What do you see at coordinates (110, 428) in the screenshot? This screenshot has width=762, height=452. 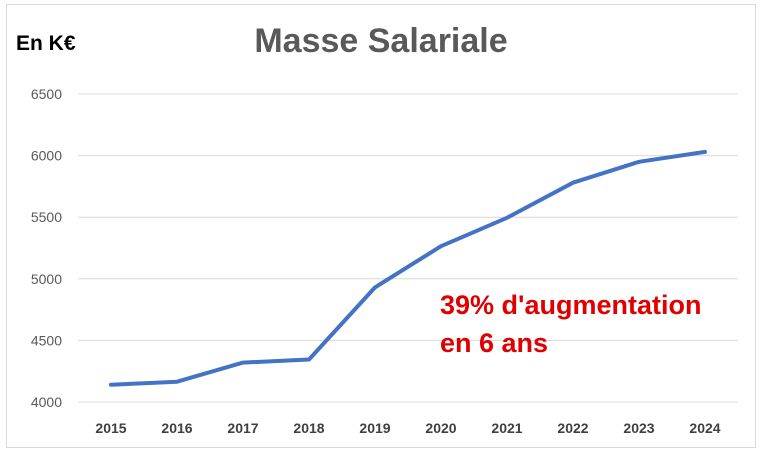 I see `x-tick-label: 2015` at bounding box center [110, 428].